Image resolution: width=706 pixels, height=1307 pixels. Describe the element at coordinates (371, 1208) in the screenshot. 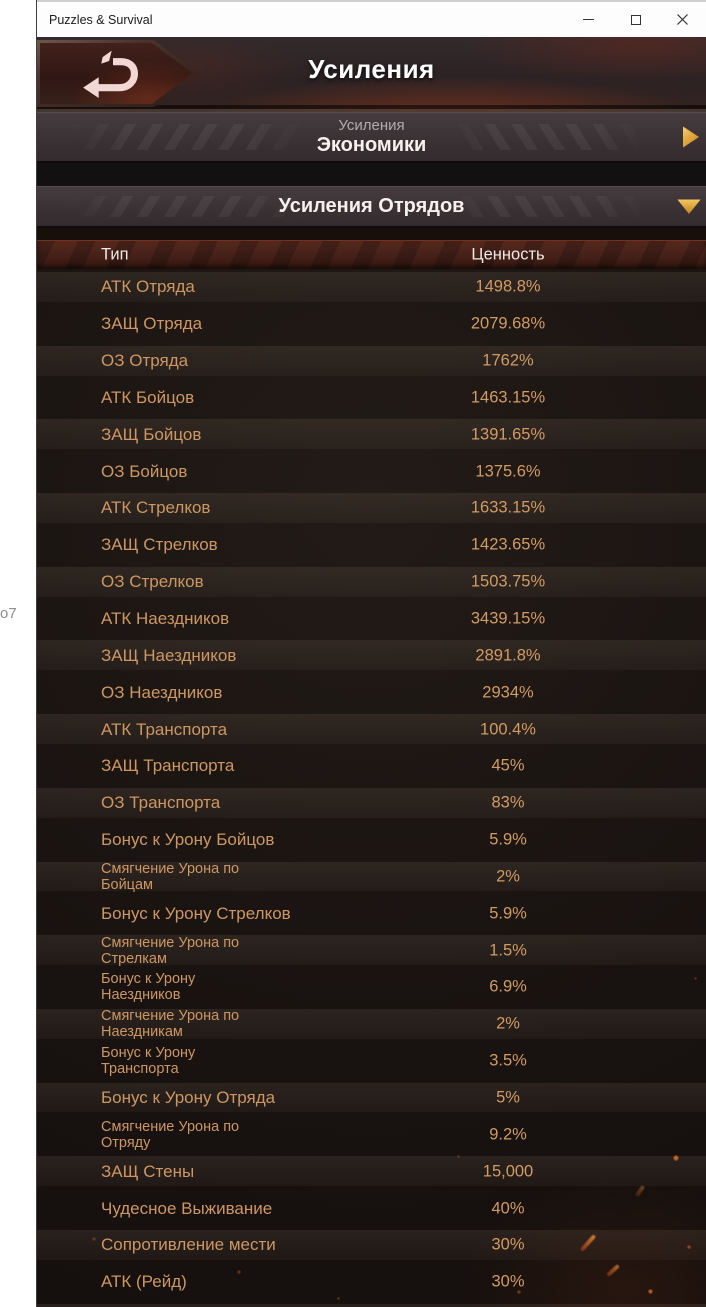

I see `table-row: Чудесное Выживание 40%` at that location.